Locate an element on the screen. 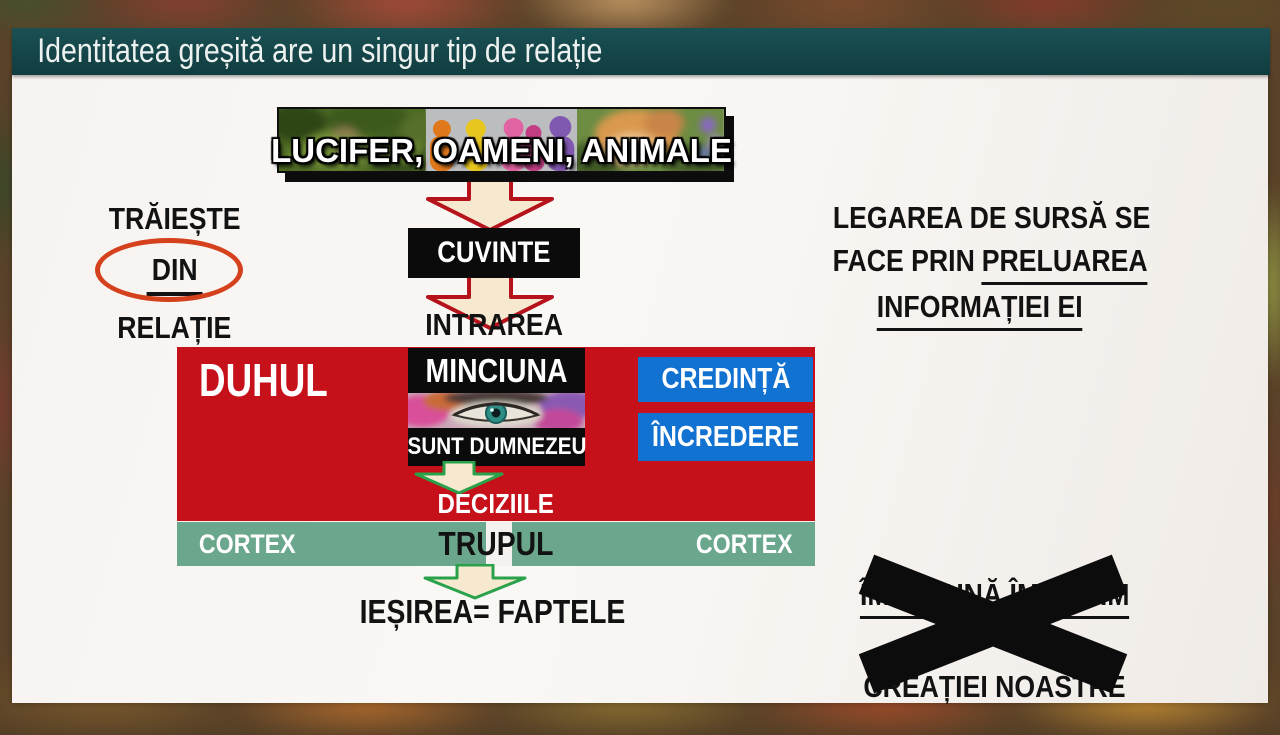 Image resolution: width=1280 pixels, height=735 pixels. intrarea-label: INTRAREA is located at coordinates (494, 324).